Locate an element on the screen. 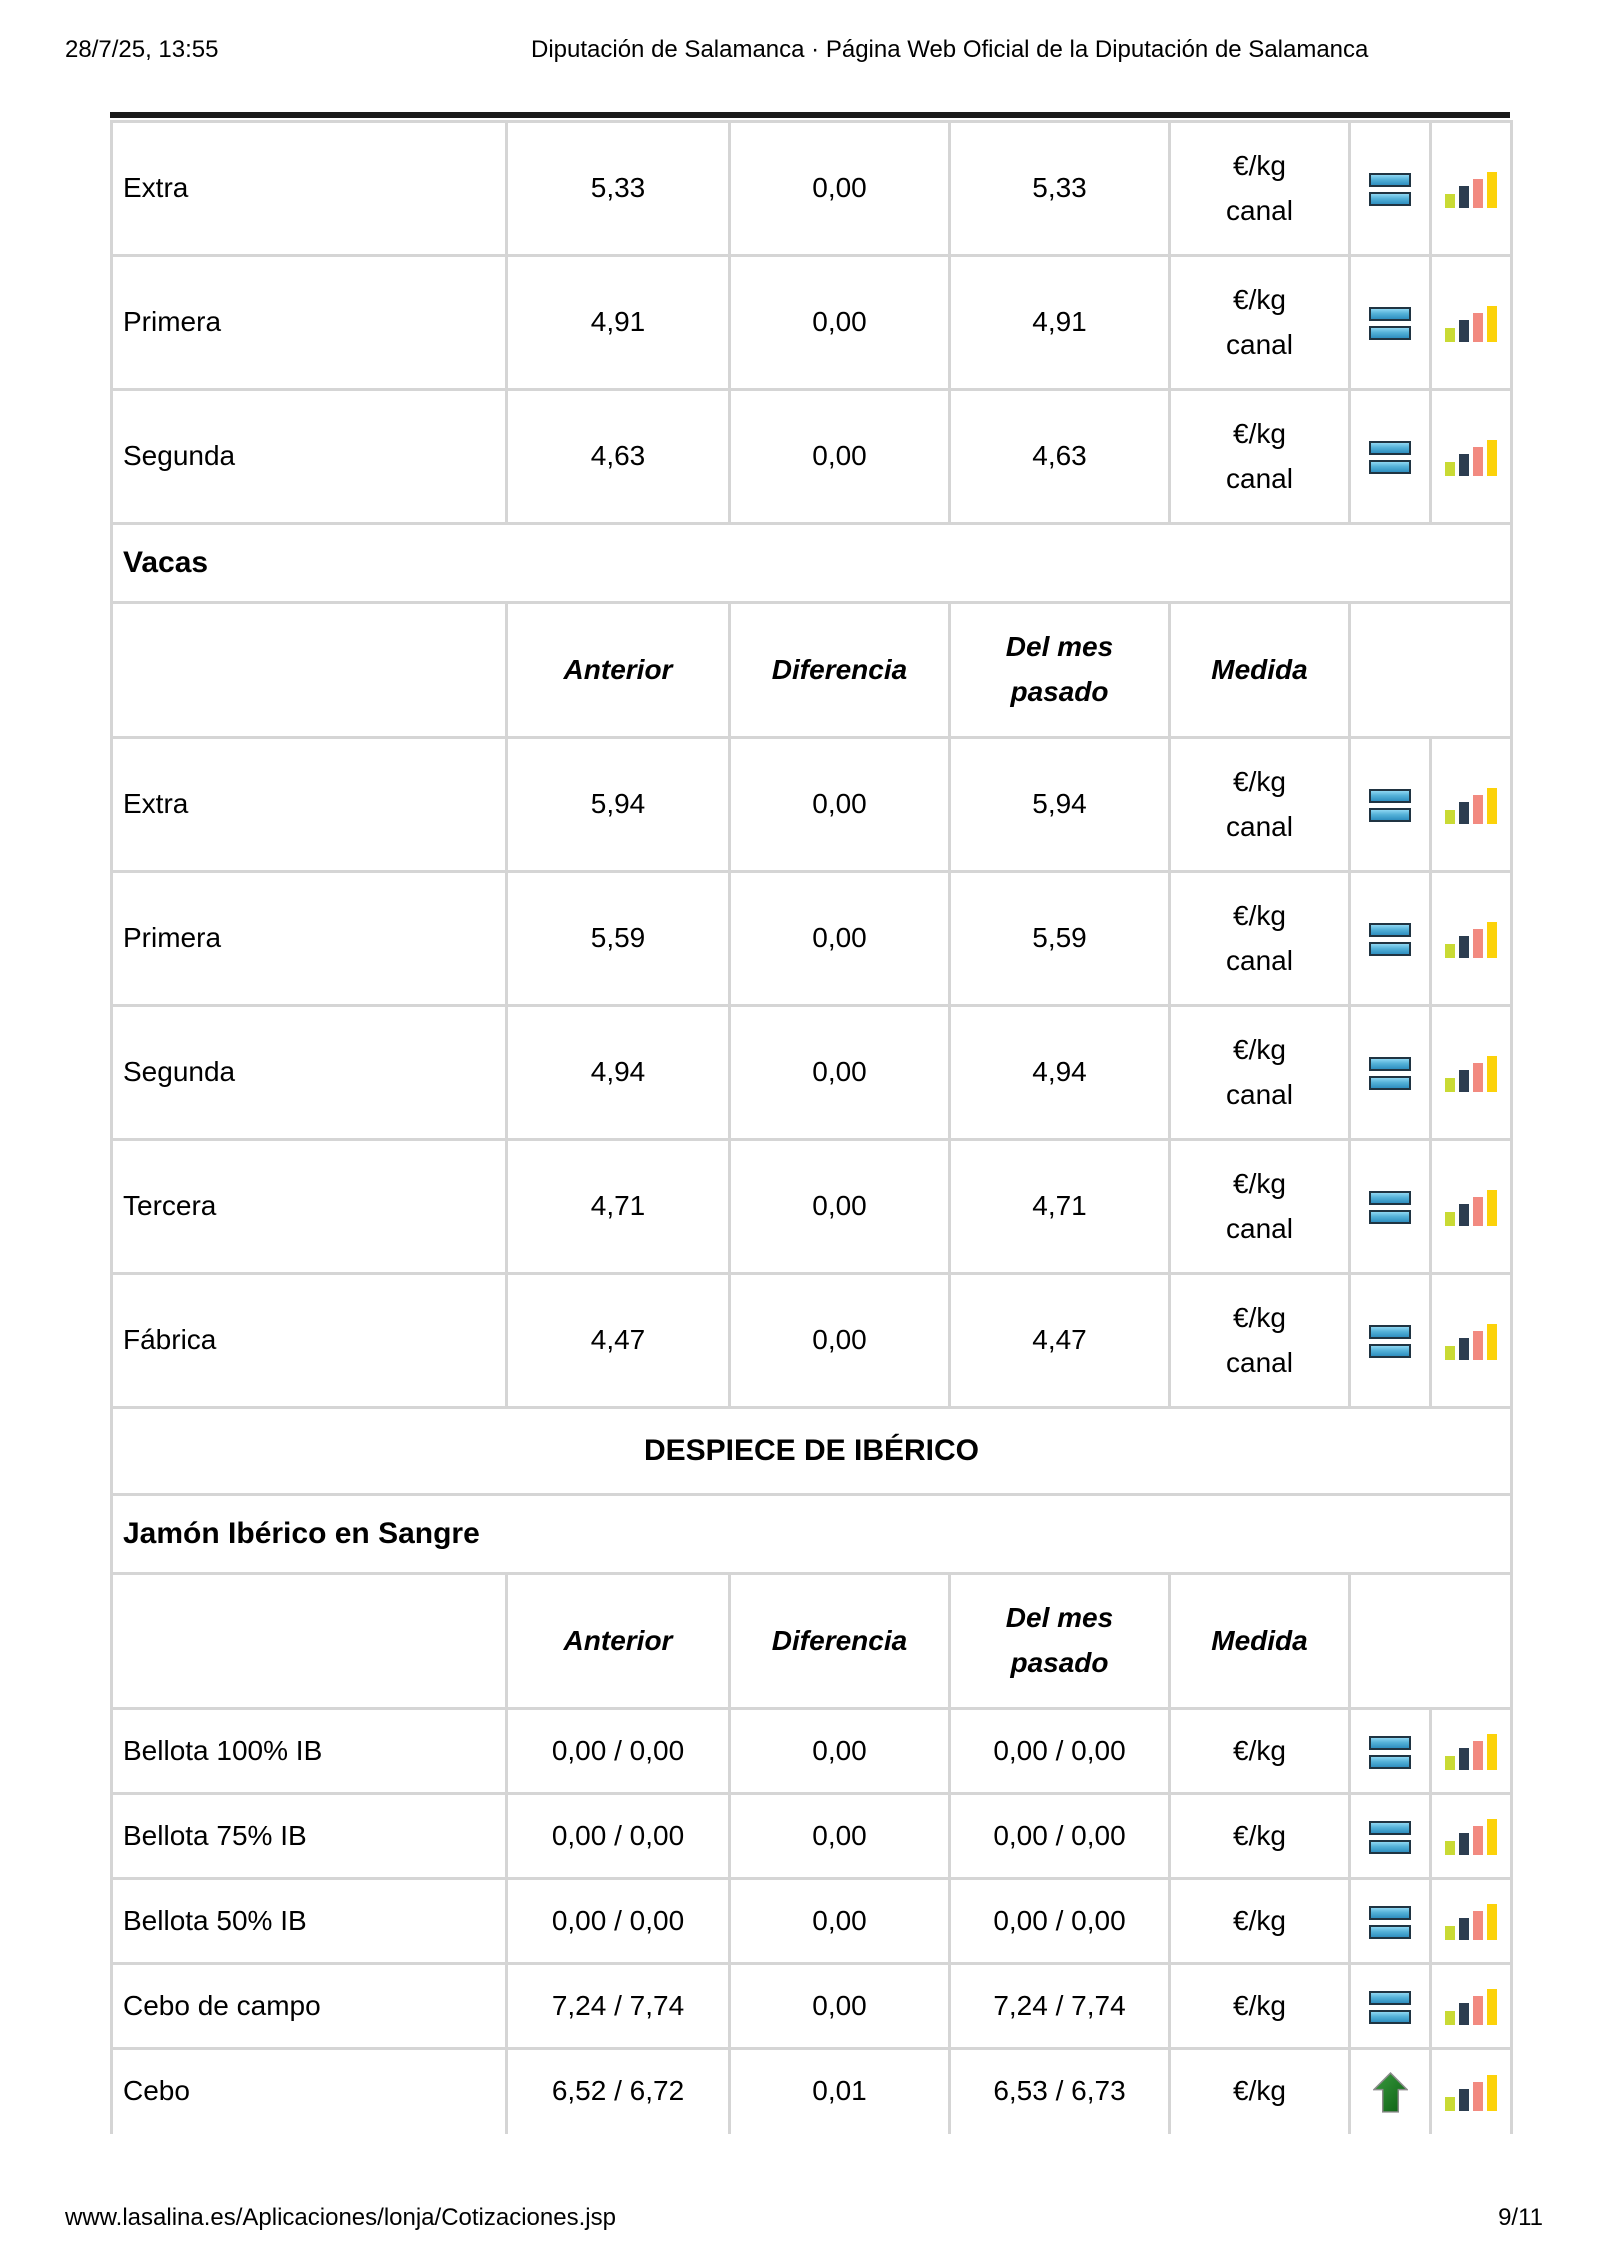 This screenshot has height=2264, width=1600. anterior-value: 4,47 is located at coordinates (618, 1340).